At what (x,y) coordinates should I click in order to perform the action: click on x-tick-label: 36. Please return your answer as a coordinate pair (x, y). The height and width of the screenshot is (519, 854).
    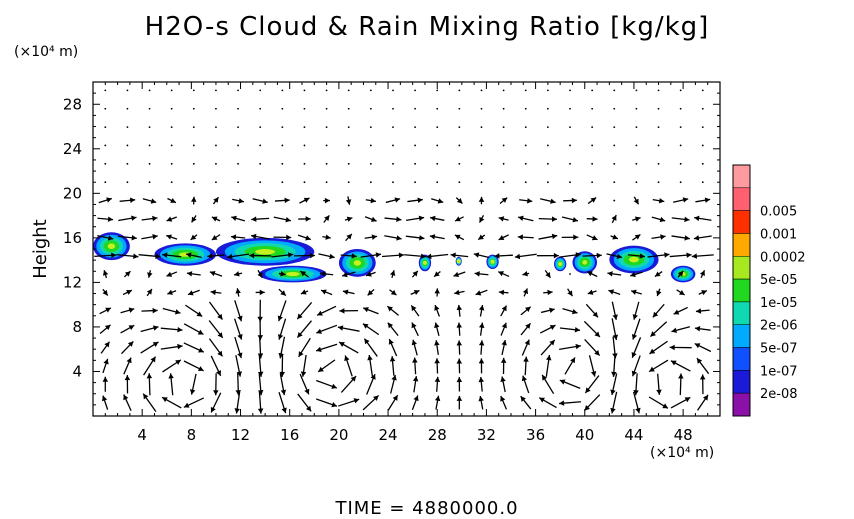
    Looking at the image, I should click on (535, 435).